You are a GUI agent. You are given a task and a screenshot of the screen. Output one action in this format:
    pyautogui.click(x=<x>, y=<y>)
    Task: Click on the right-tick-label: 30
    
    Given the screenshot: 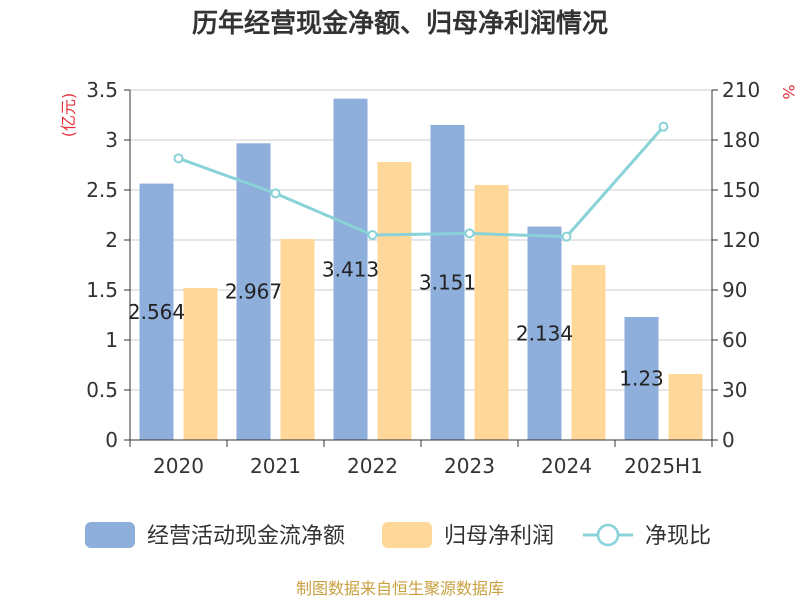 What is the action you would take?
    pyautogui.click(x=734, y=390)
    